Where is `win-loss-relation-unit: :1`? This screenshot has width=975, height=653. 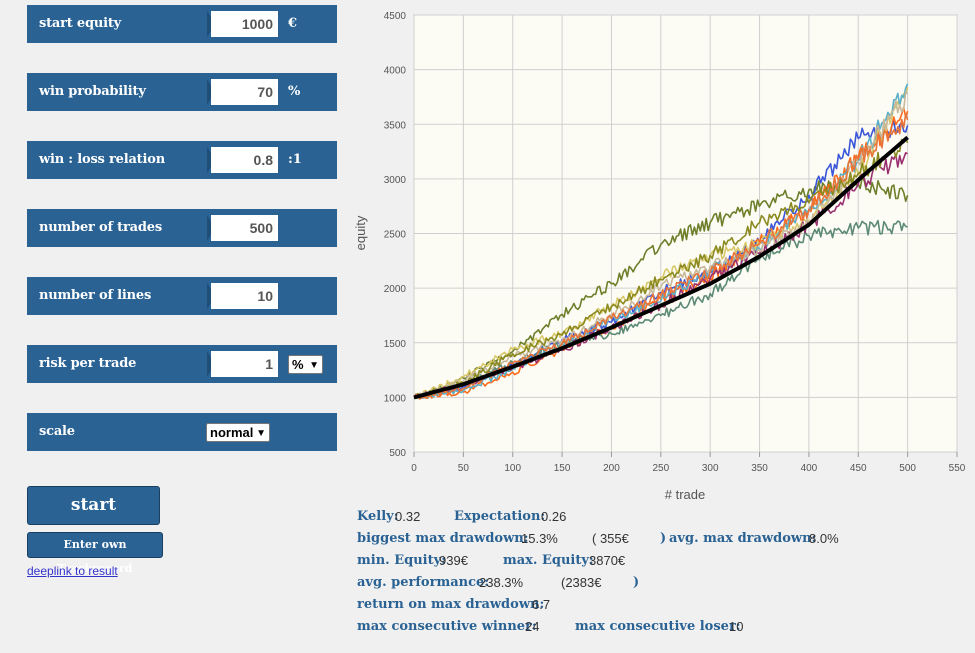
win-loss-relation-unit: :1 is located at coordinates (295, 159).